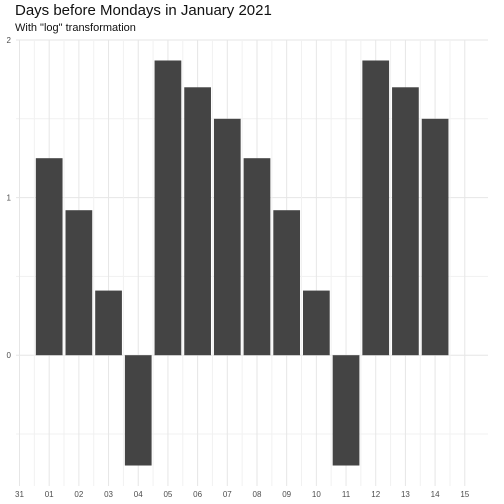 The height and width of the screenshot is (504, 504). What do you see at coordinates (78, 494) in the screenshot?
I see `x-tick-label: 02` at bounding box center [78, 494].